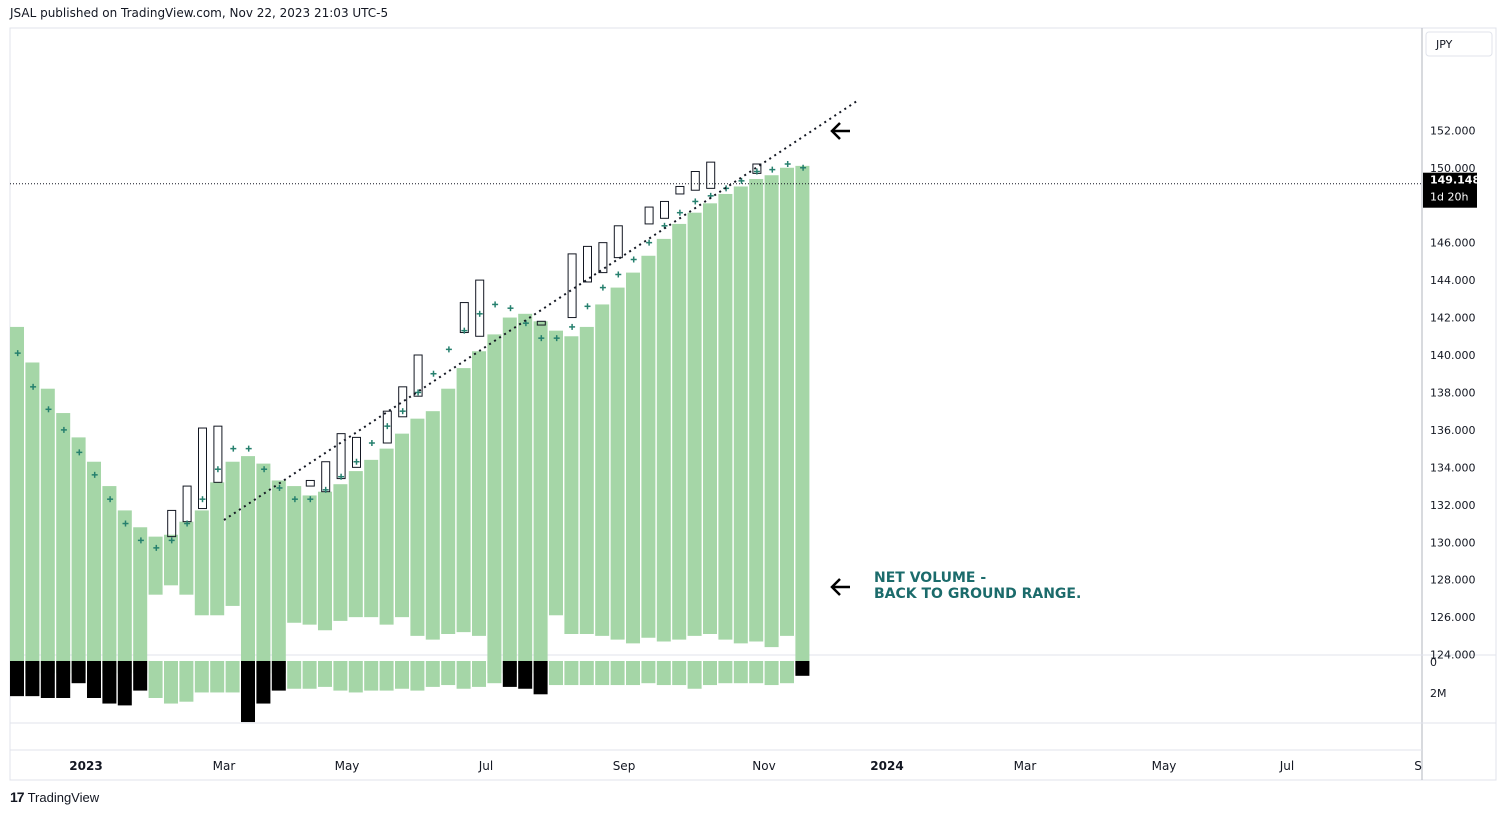 This screenshot has width=1506, height=815. What do you see at coordinates (1453, 243) in the screenshot?
I see `price-tick: 146.000` at bounding box center [1453, 243].